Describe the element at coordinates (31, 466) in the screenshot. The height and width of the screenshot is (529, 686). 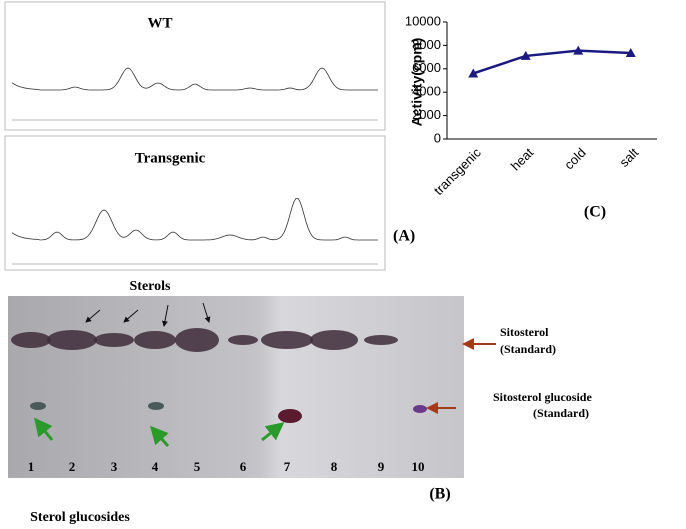
I see `lane-number: 1` at that location.